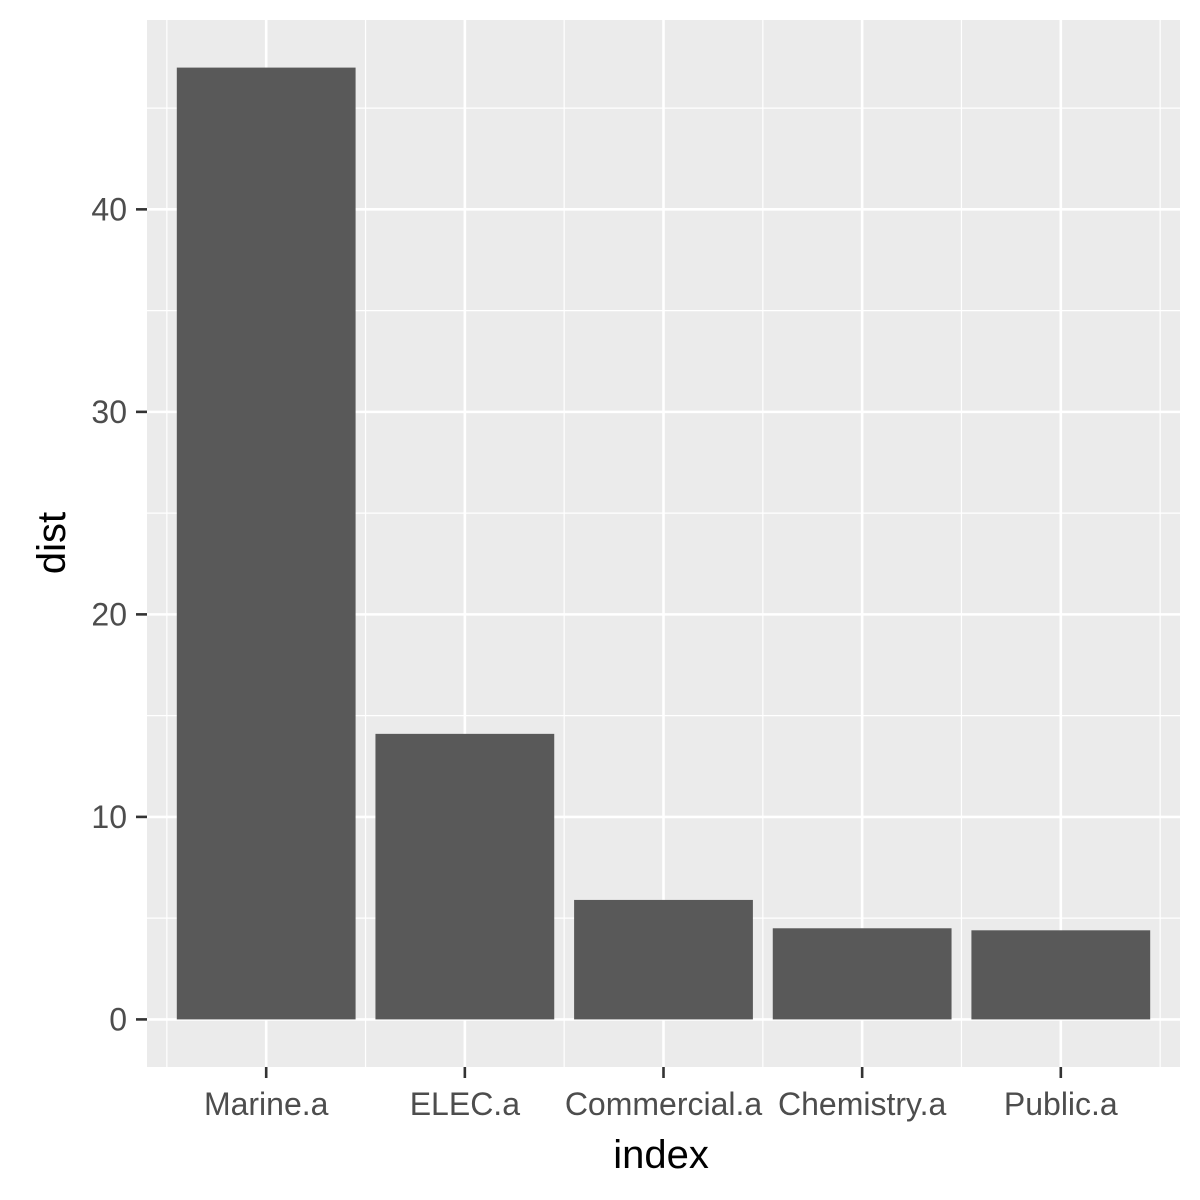 Image resolution: width=1200 pixels, height=1200 pixels. What do you see at coordinates (862, 974) in the screenshot?
I see `bar-chemistry-a` at bounding box center [862, 974].